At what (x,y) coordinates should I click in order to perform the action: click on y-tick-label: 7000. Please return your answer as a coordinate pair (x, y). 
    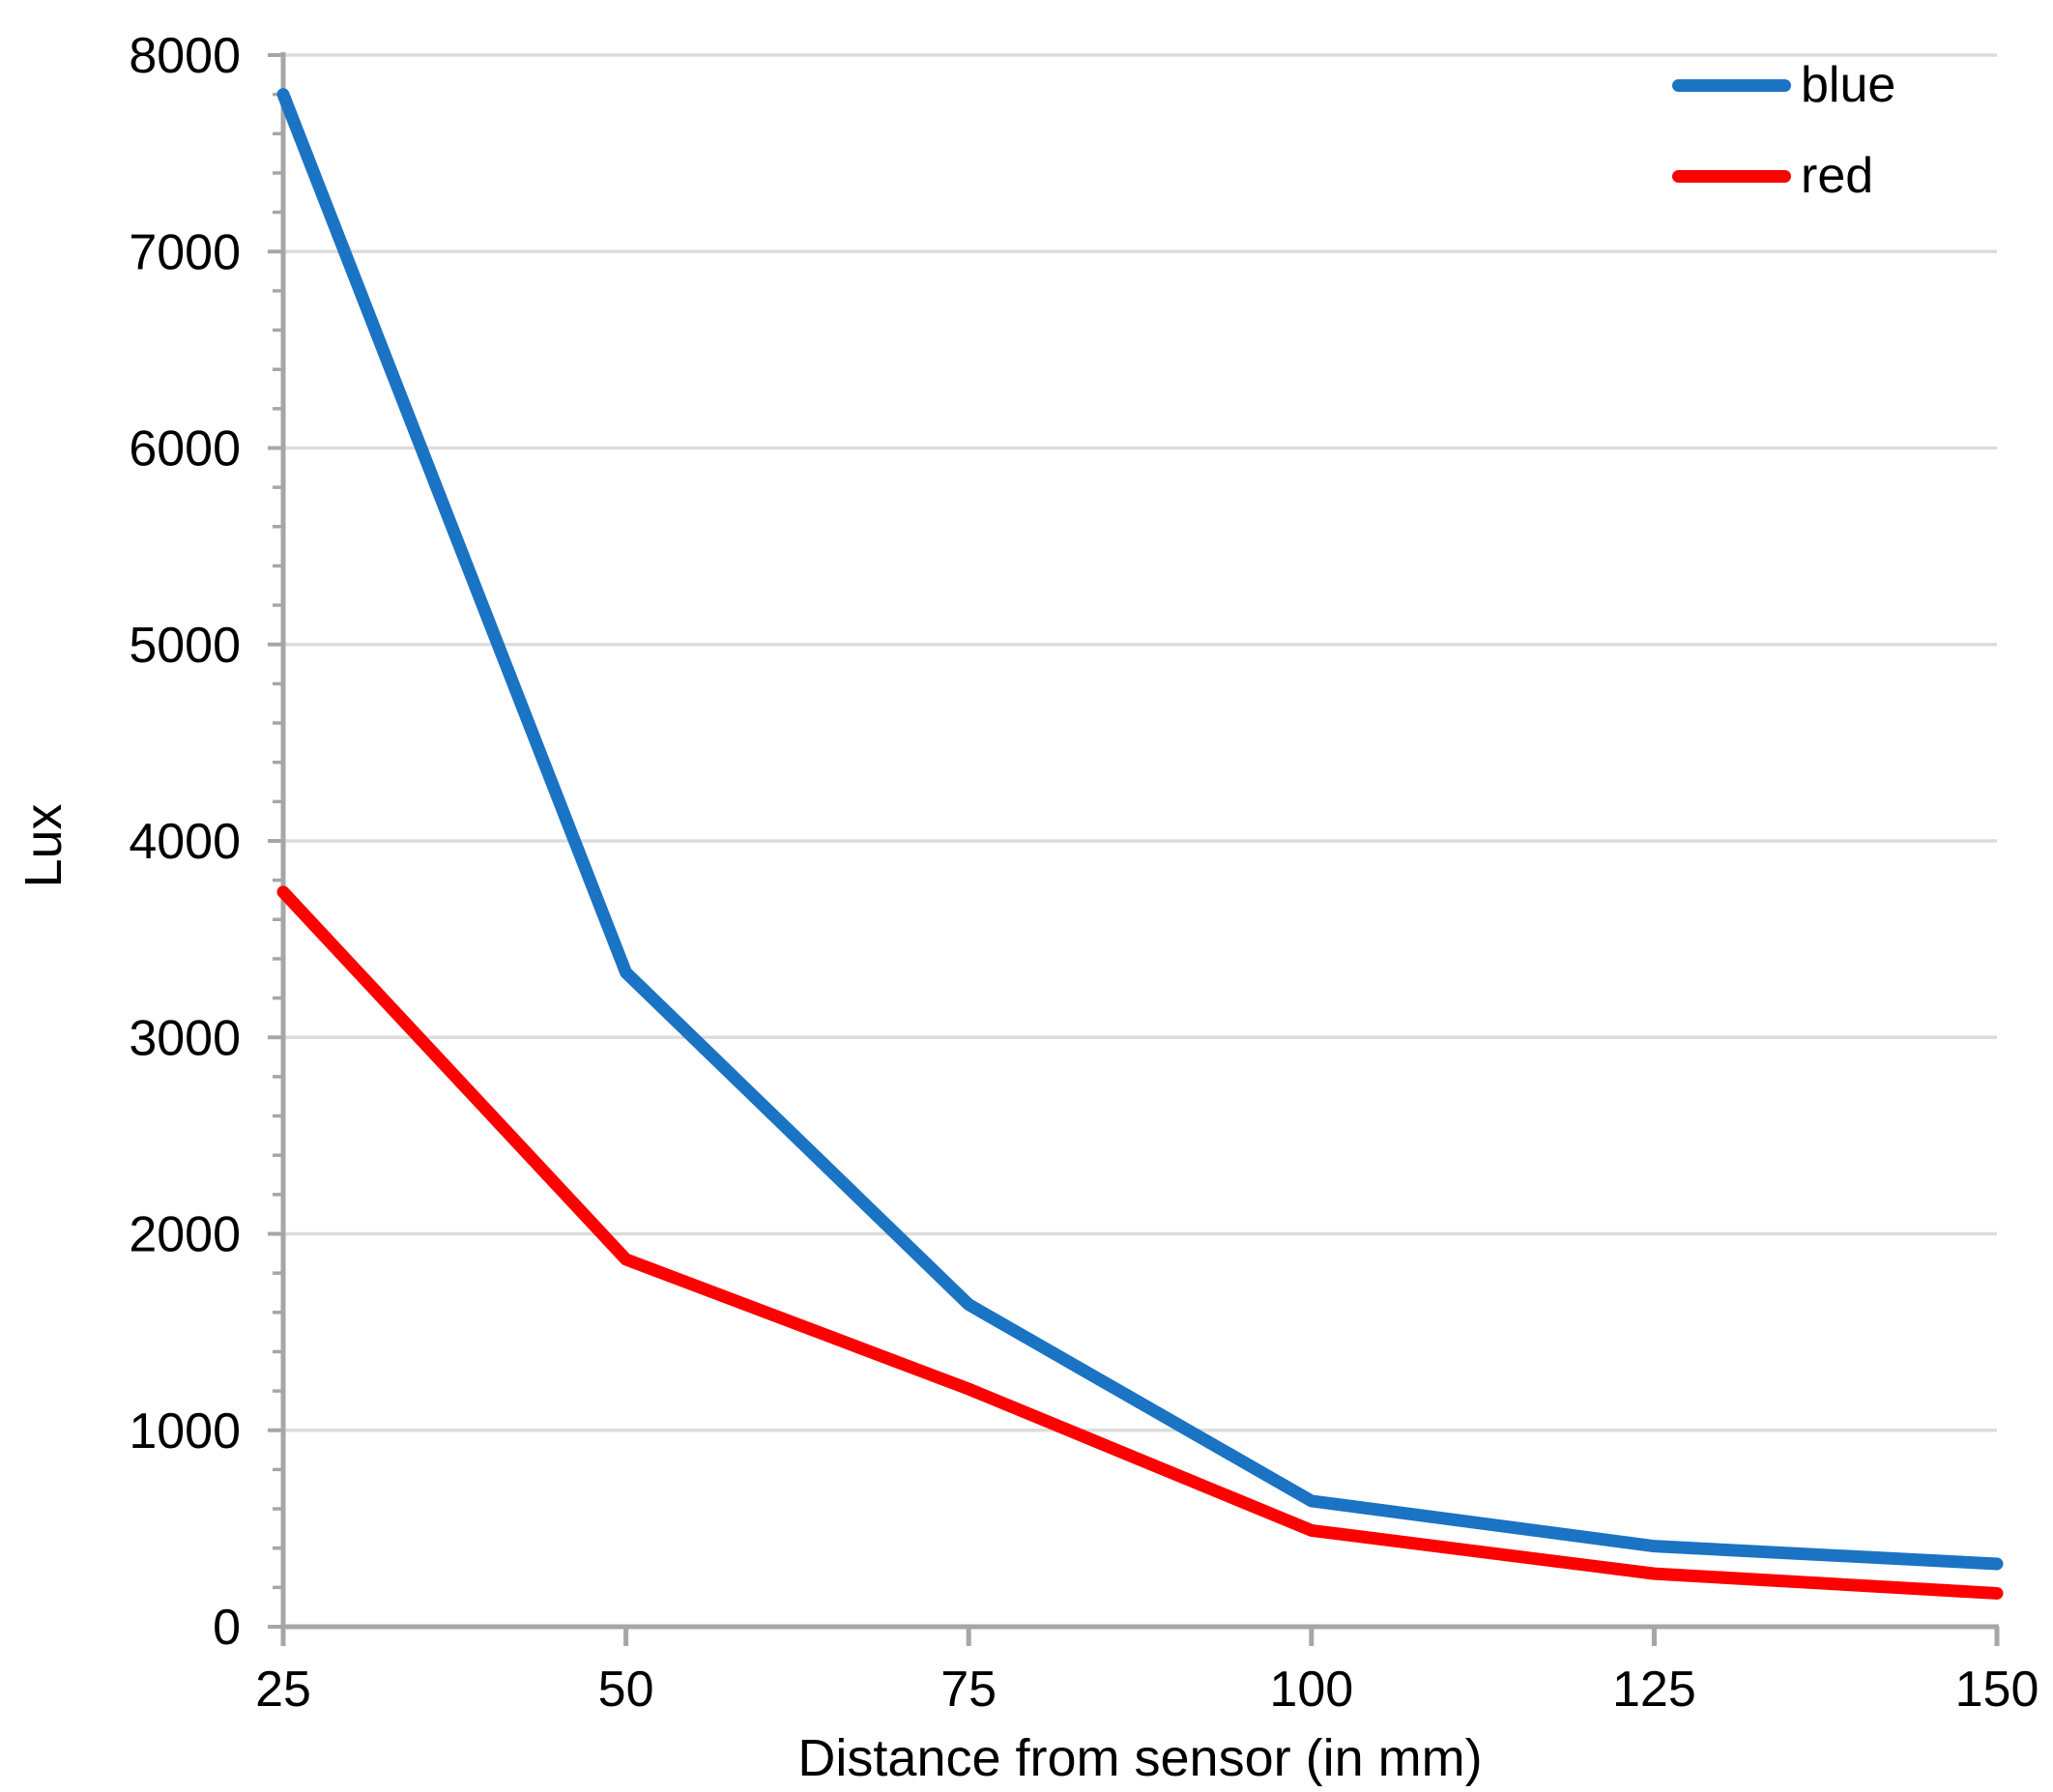
    Looking at the image, I should click on (185, 252).